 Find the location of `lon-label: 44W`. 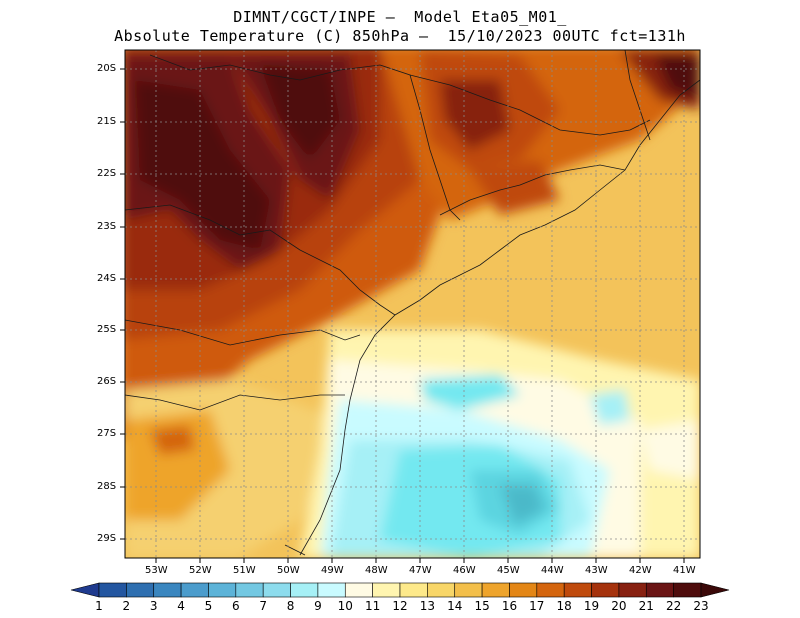

lon-label: 44W is located at coordinates (552, 570).